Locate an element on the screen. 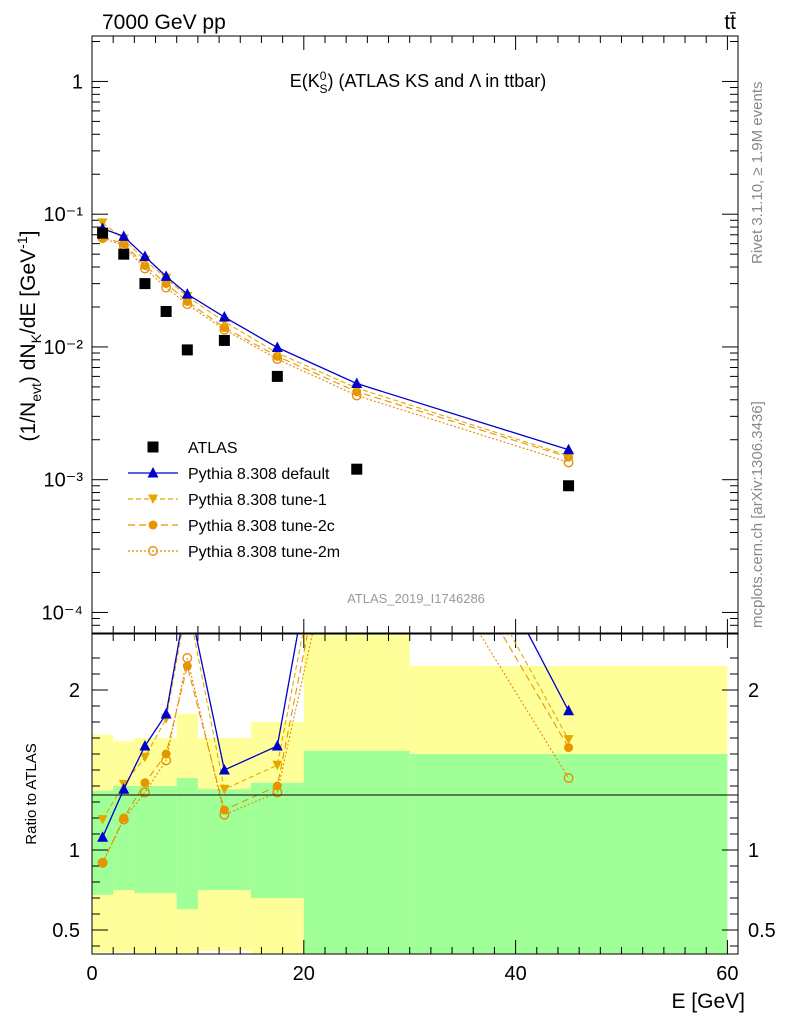  legend-label: Pythia 8.308 default is located at coordinates (259, 474).